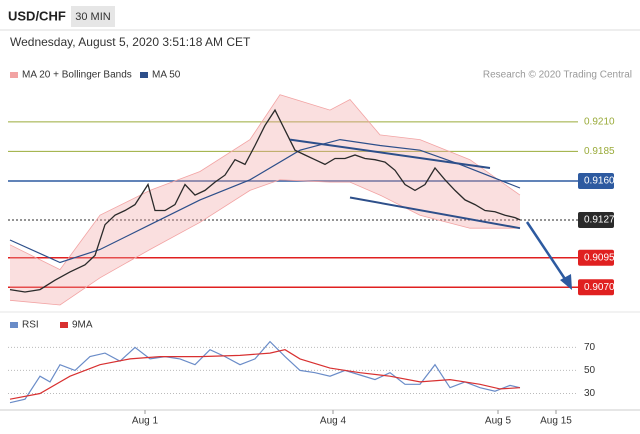 The width and height of the screenshot is (640, 434). I want to click on level-label: 0.9127, so click(599, 220).